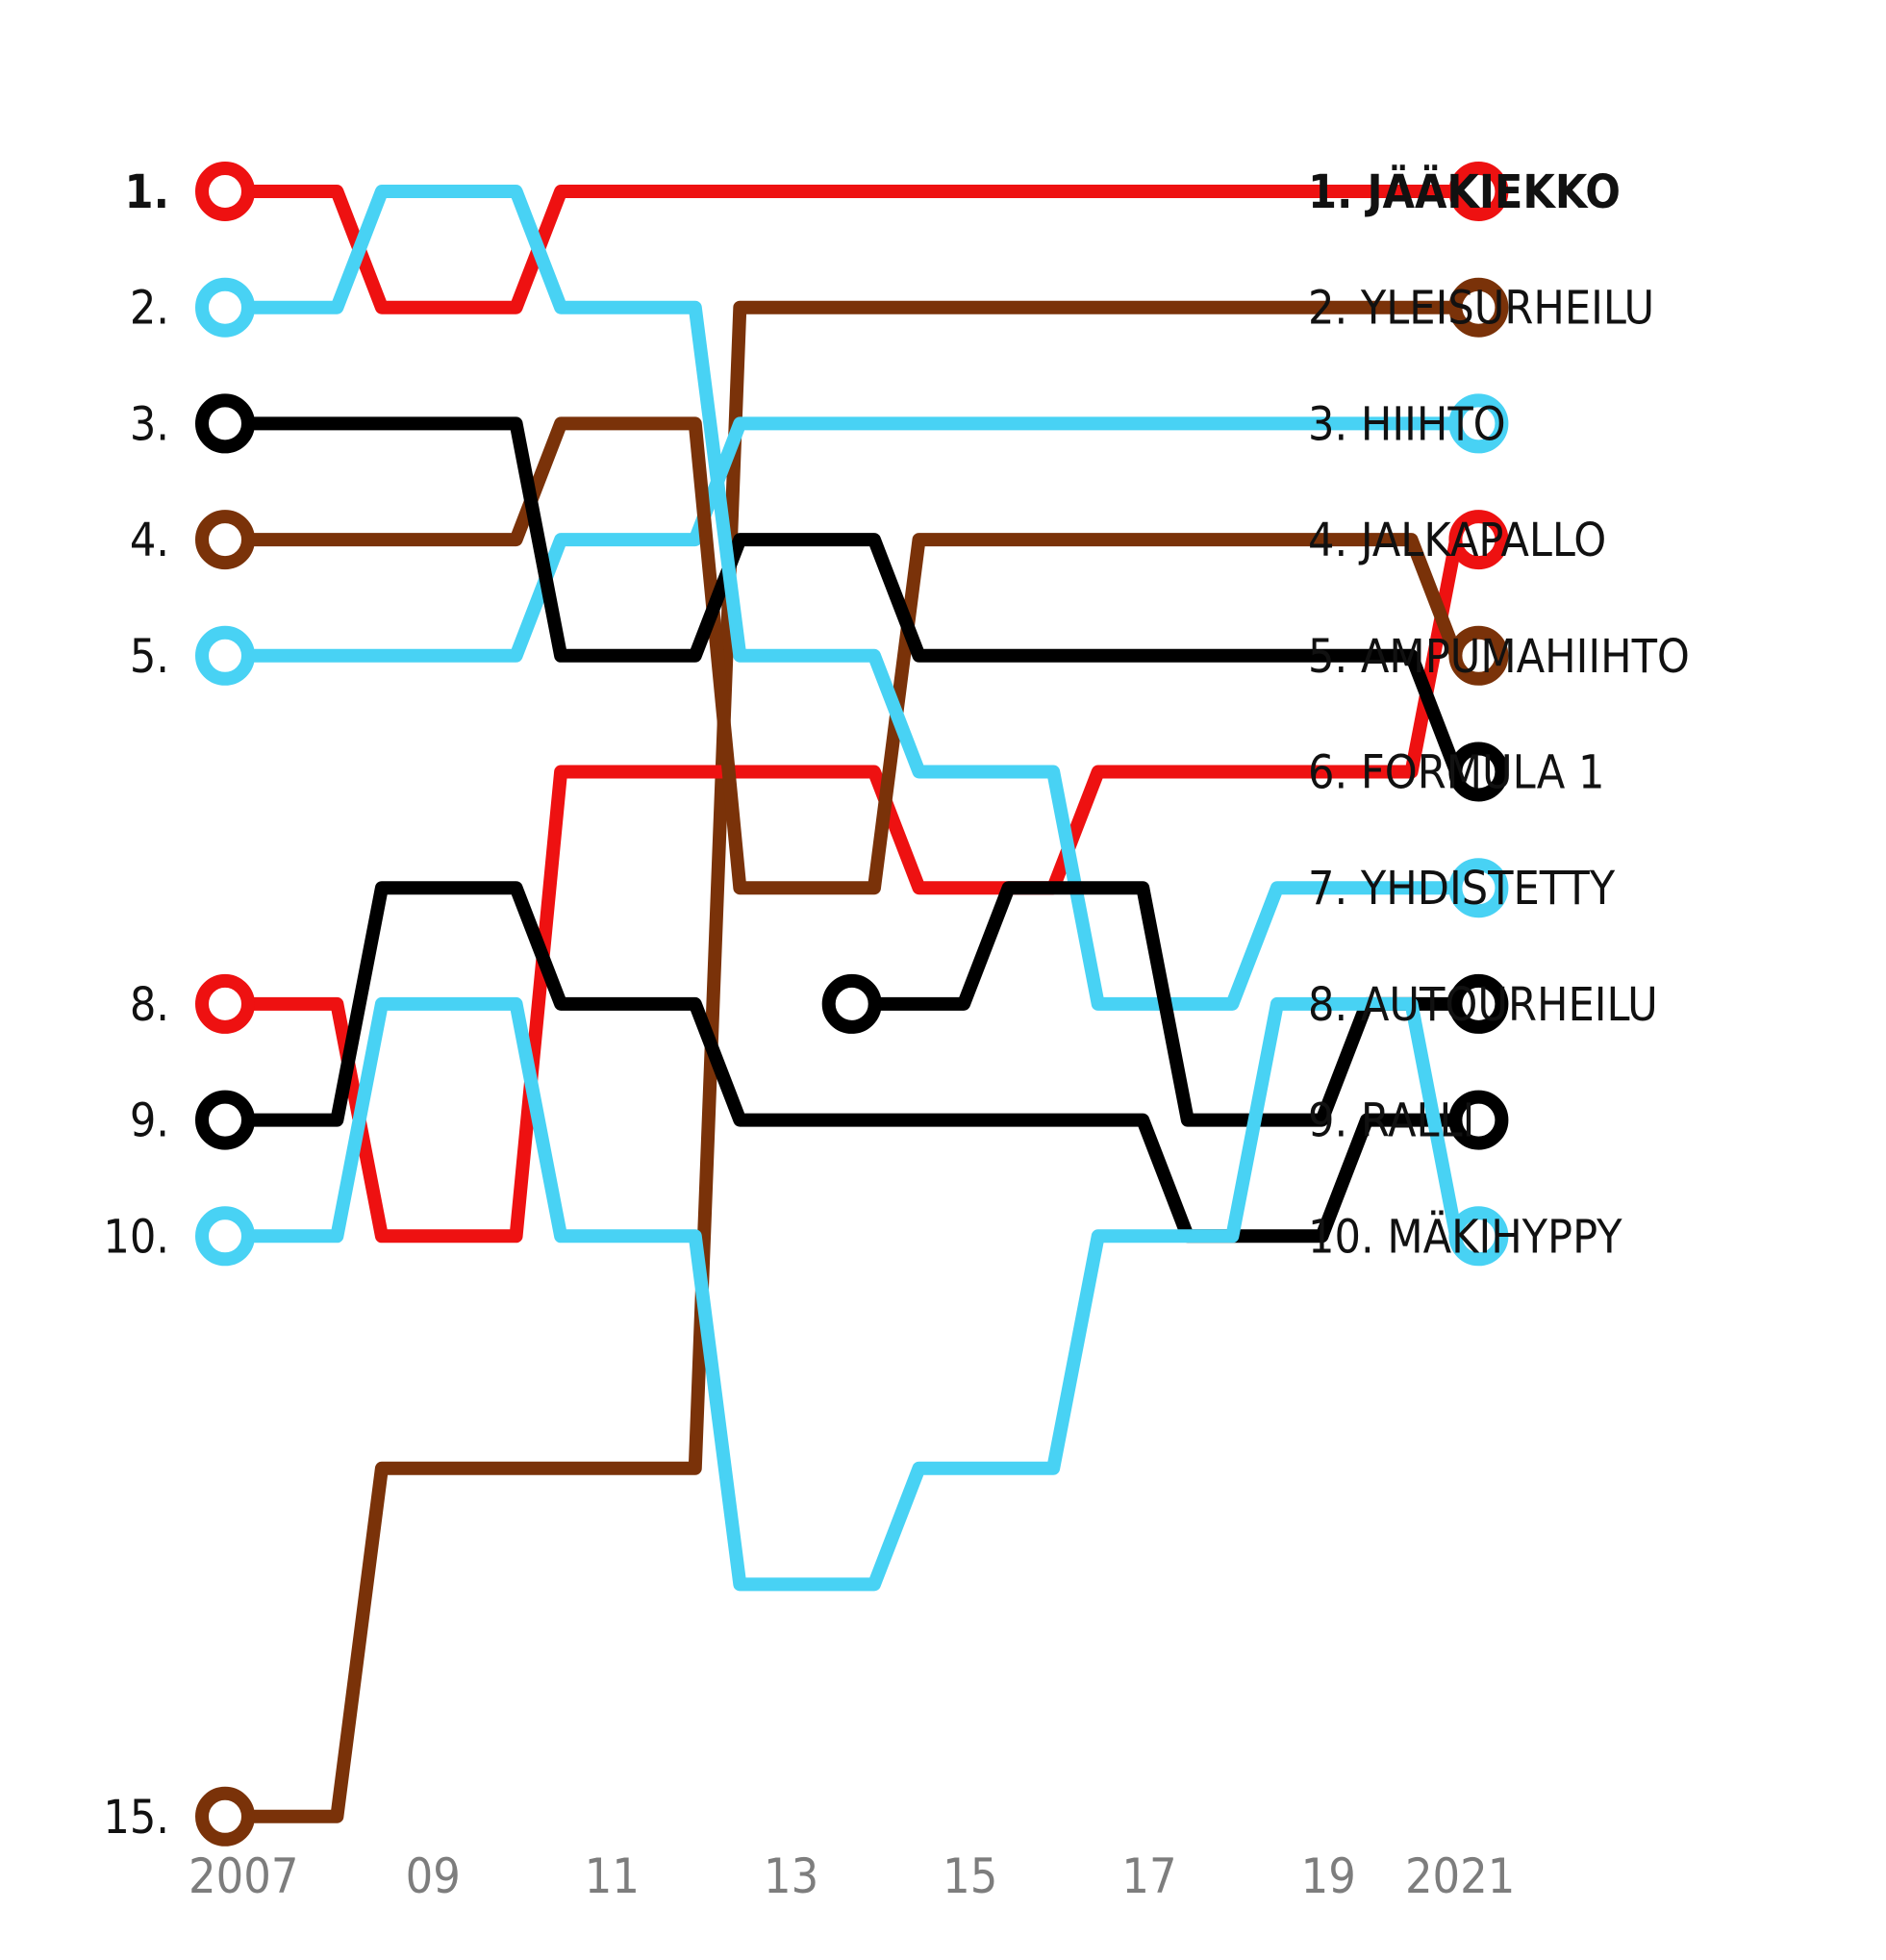 The width and height of the screenshot is (1886, 1960). What do you see at coordinates (149, 1121) in the screenshot?
I see `rank-label-9: 9.` at bounding box center [149, 1121].